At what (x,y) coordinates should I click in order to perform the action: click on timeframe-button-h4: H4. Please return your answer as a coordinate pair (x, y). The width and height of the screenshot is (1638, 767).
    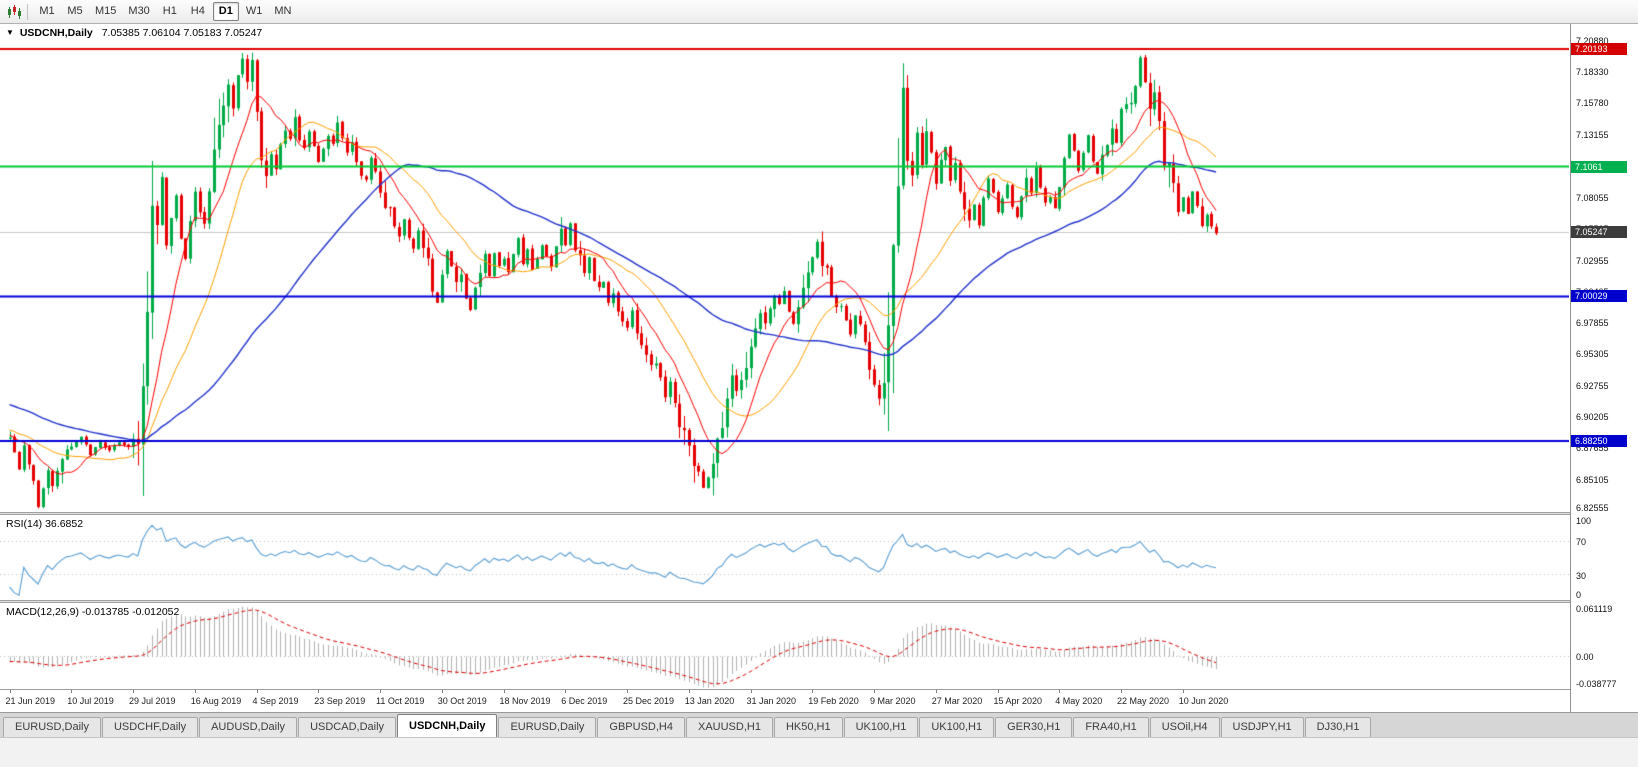
    Looking at the image, I should click on (197, 11).